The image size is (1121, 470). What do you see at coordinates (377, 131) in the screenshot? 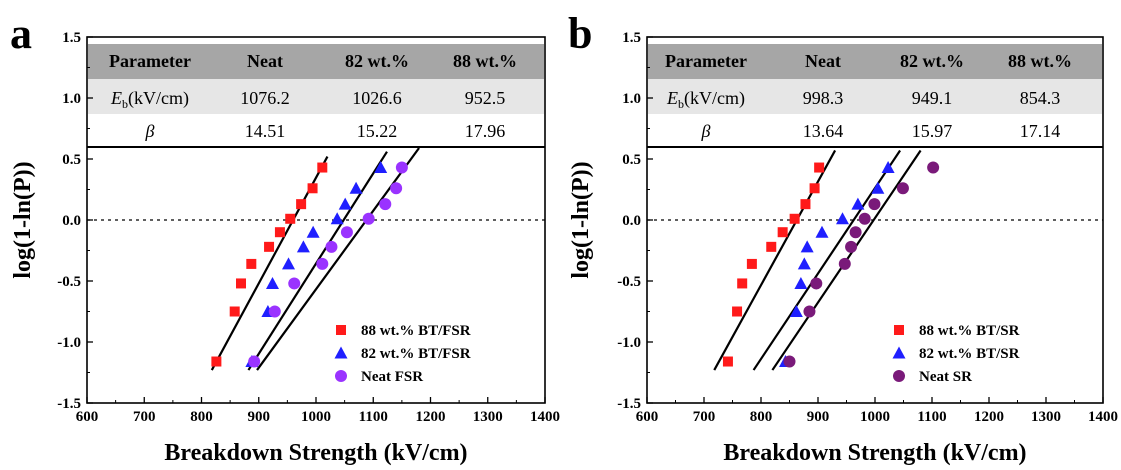
I see `table-row2-value: 15.22` at bounding box center [377, 131].